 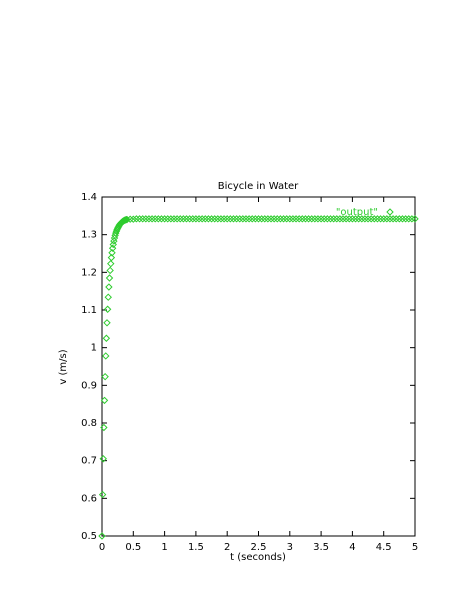 I want to click on y-tick-label: 0.6, so click(x=89, y=498).